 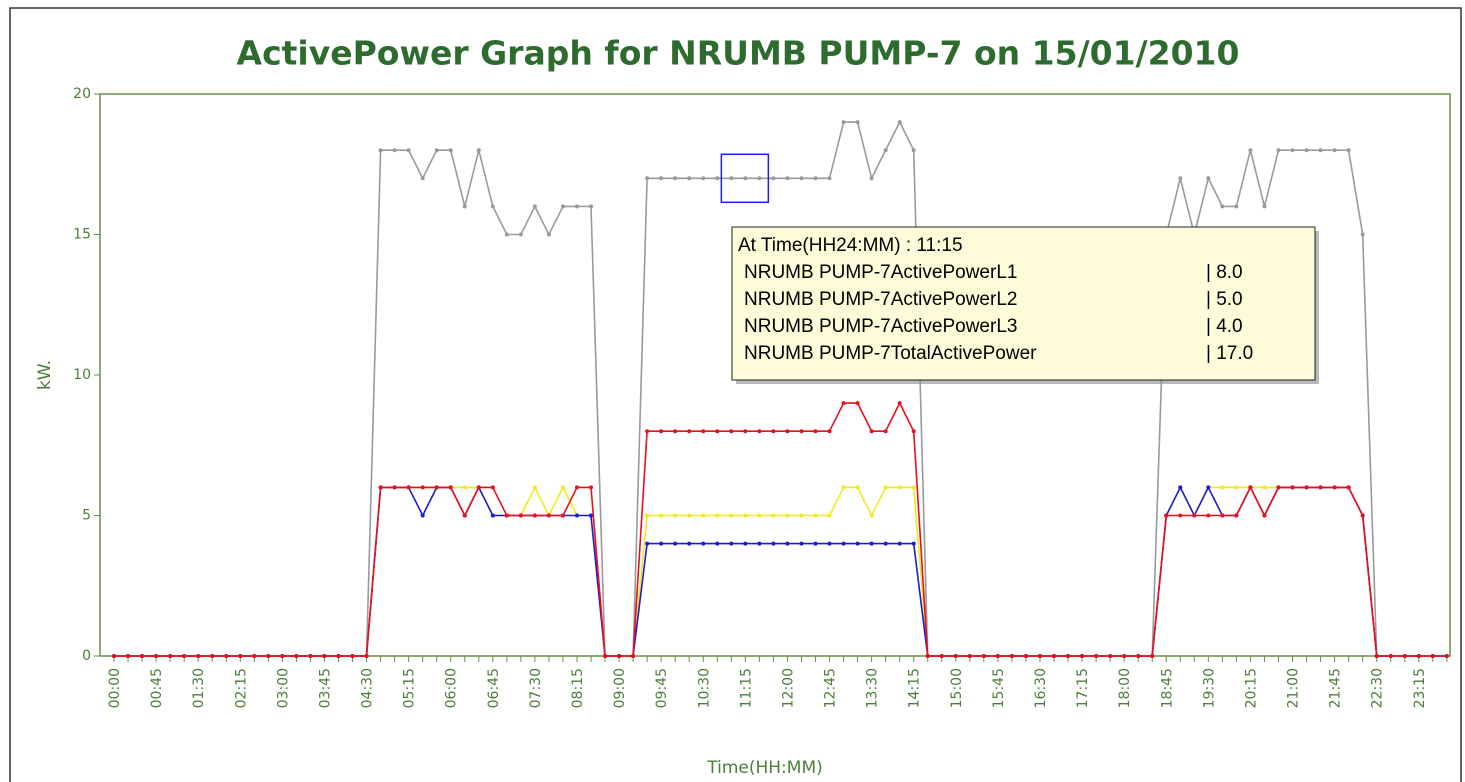 What do you see at coordinates (850, 245) in the screenshot?
I see `tooltip-header: At Time(HH24:MM) : 11:15` at bounding box center [850, 245].